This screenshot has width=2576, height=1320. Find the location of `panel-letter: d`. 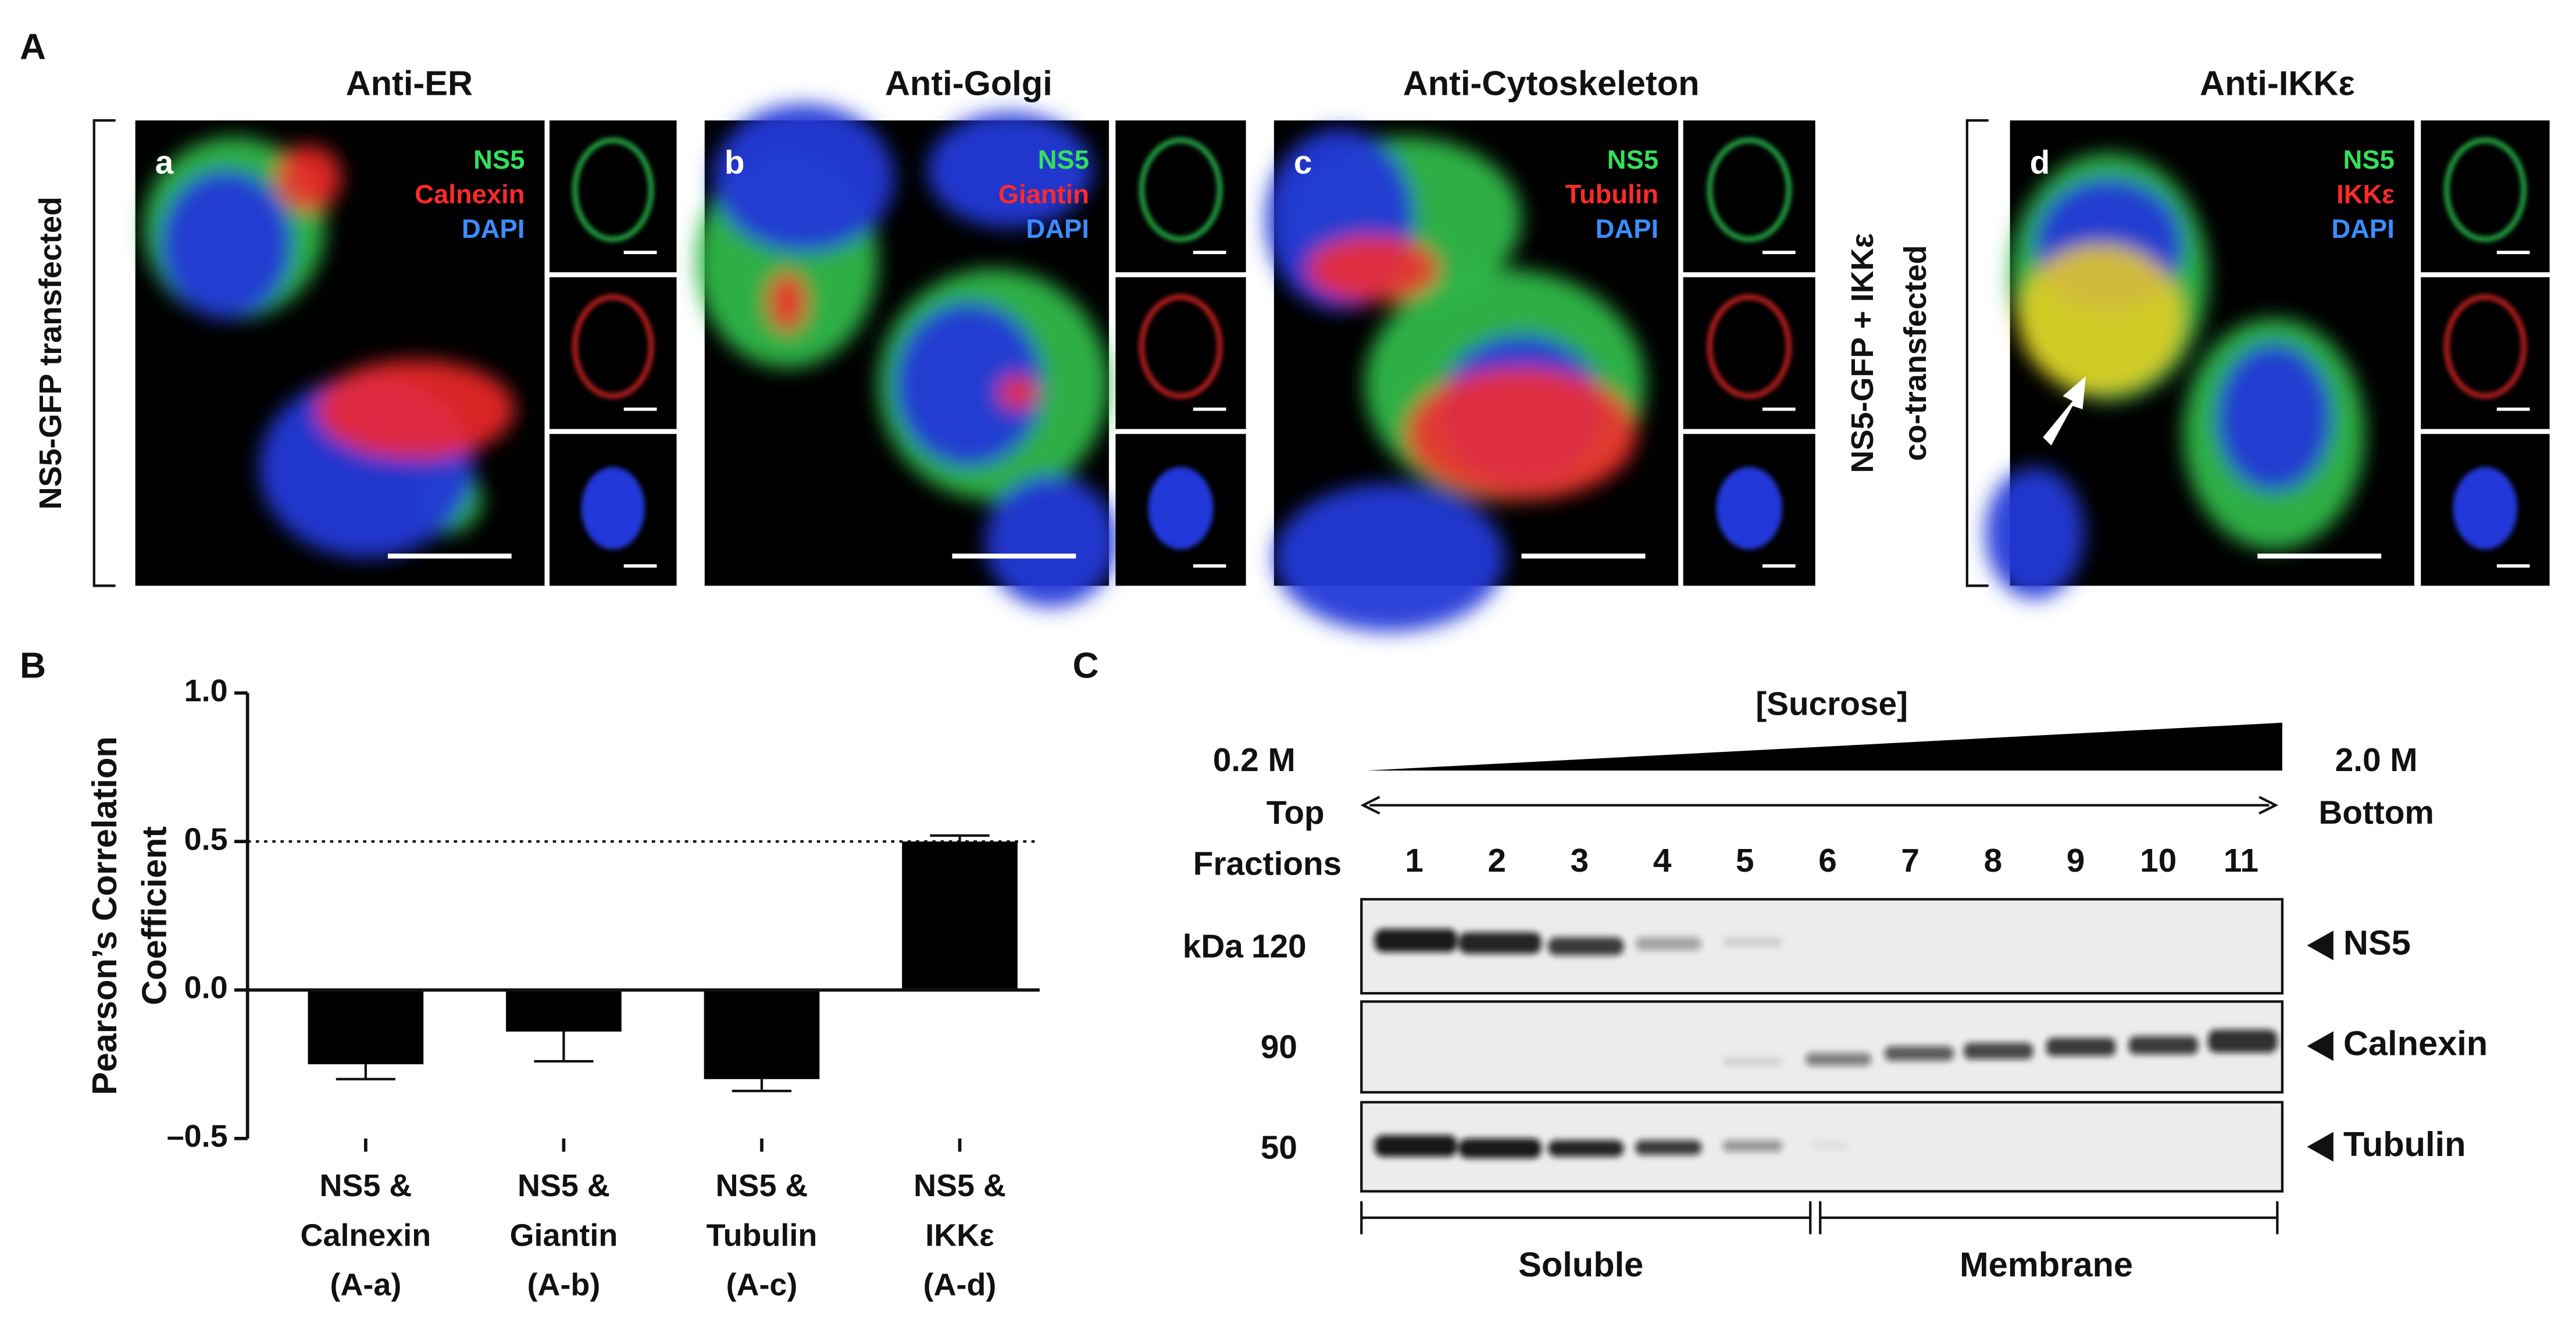

panel-letter: d is located at coordinates (2040, 163).